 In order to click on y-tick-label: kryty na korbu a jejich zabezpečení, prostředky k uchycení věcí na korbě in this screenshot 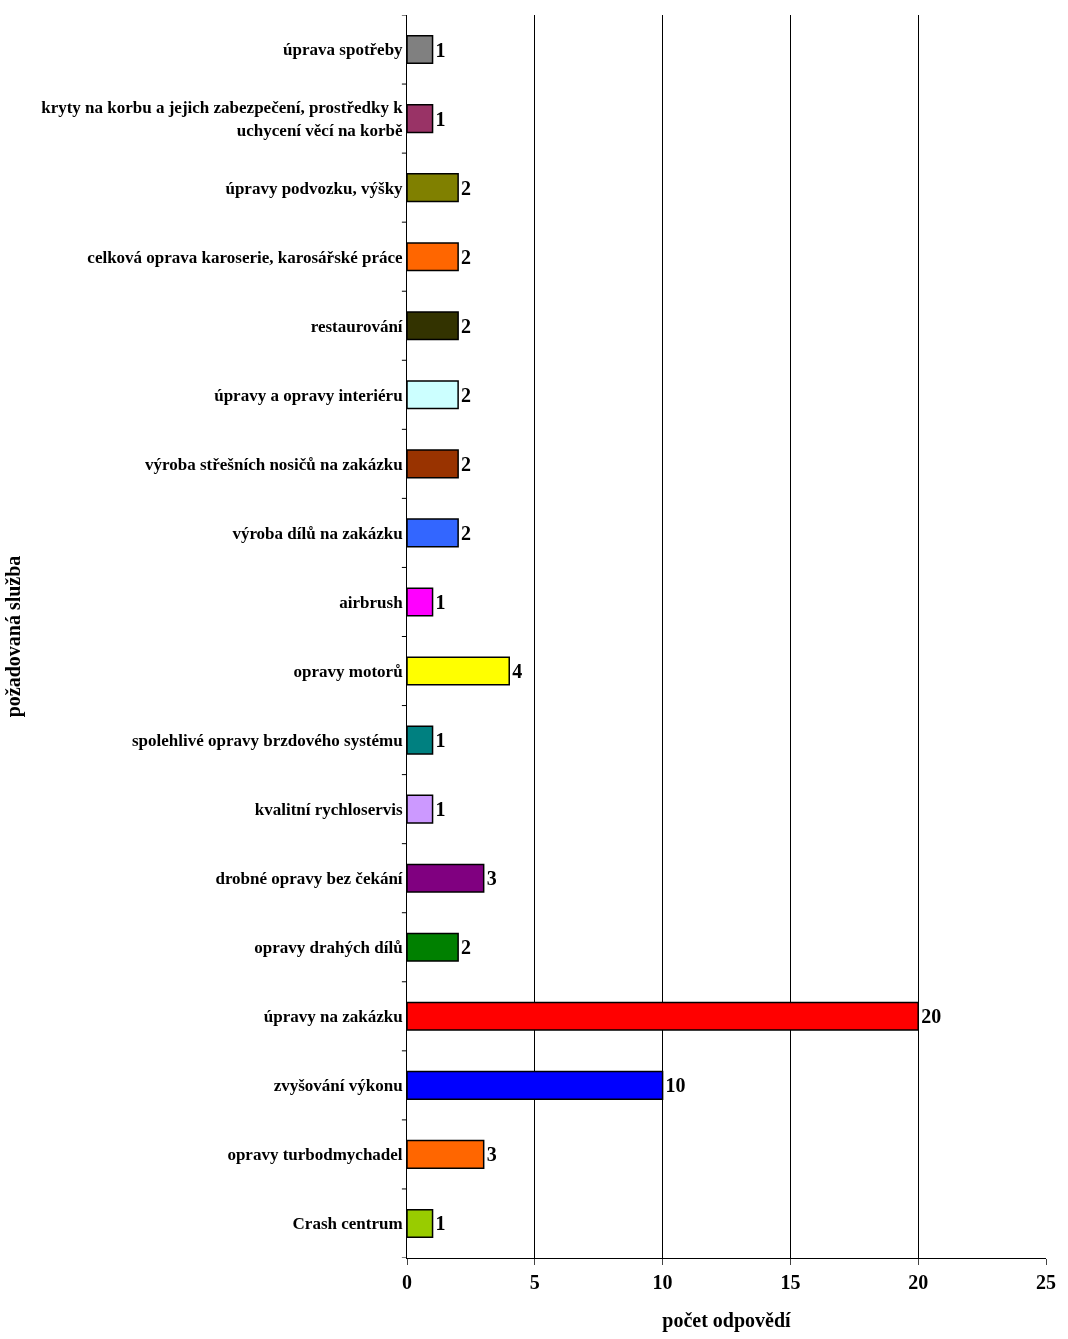, I will do `click(222, 119)`.